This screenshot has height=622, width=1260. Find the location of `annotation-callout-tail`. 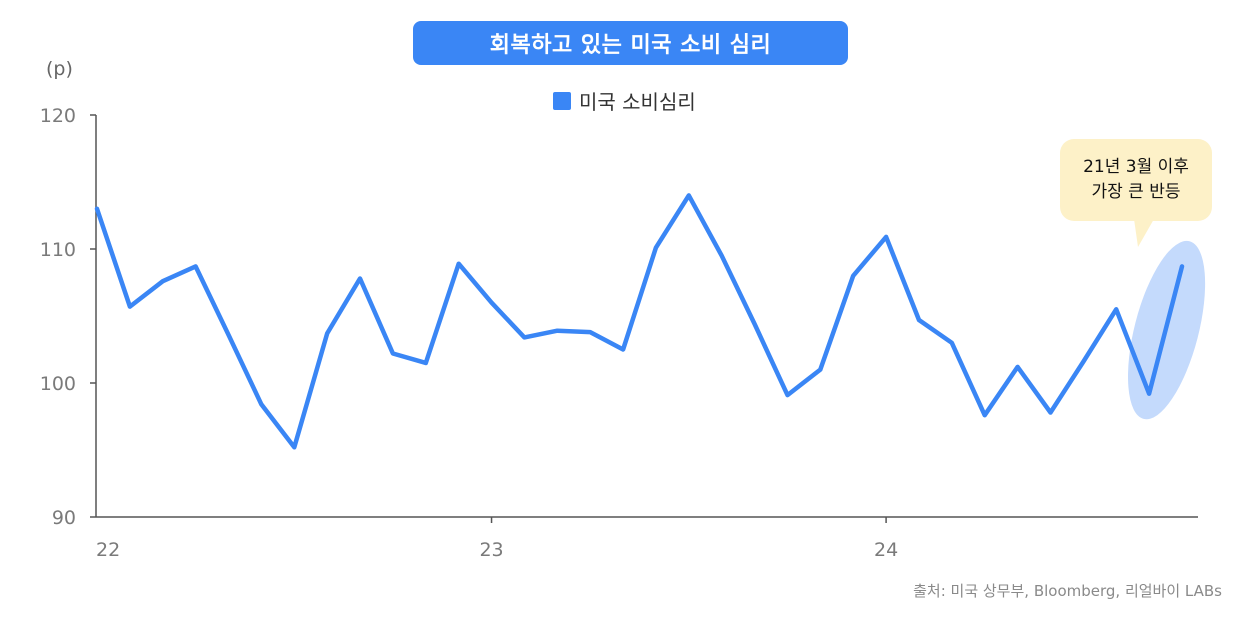

annotation-callout-tail is located at coordinates (1144, 233).